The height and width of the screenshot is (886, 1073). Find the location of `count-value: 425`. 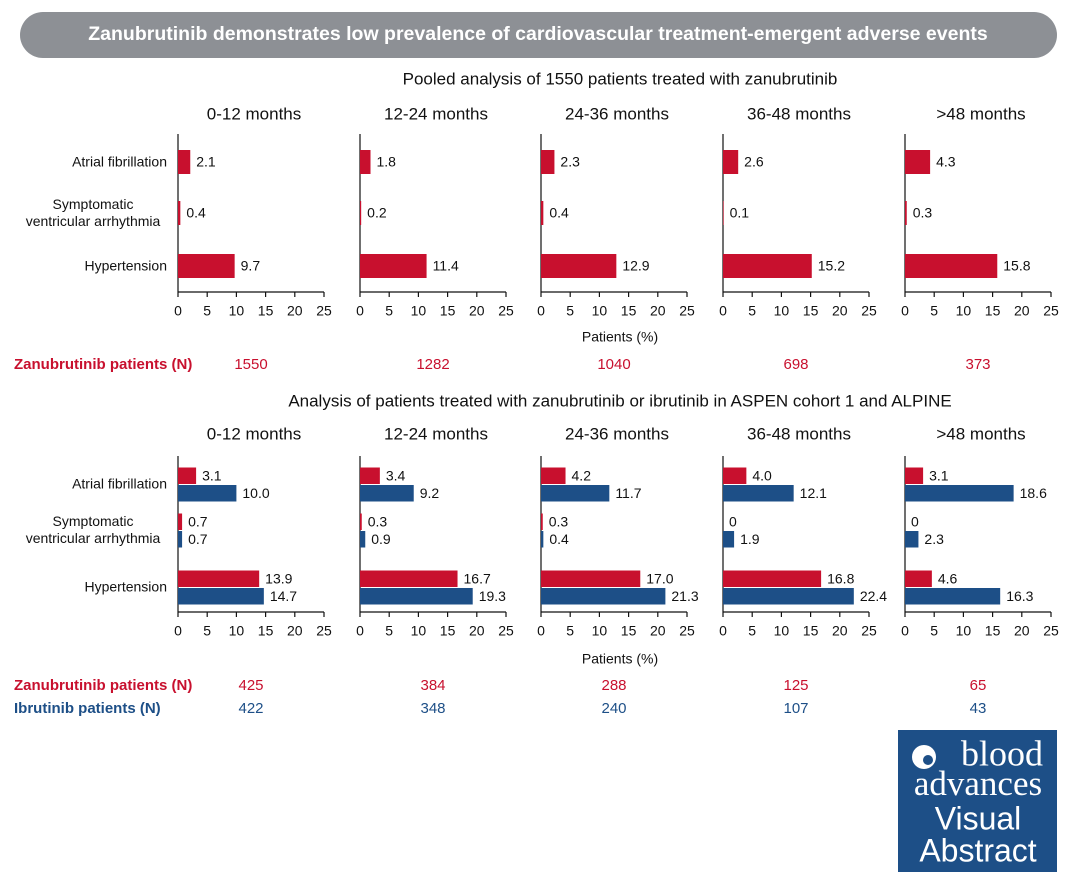

count-value: 425 is located at coordinates (250, 685).